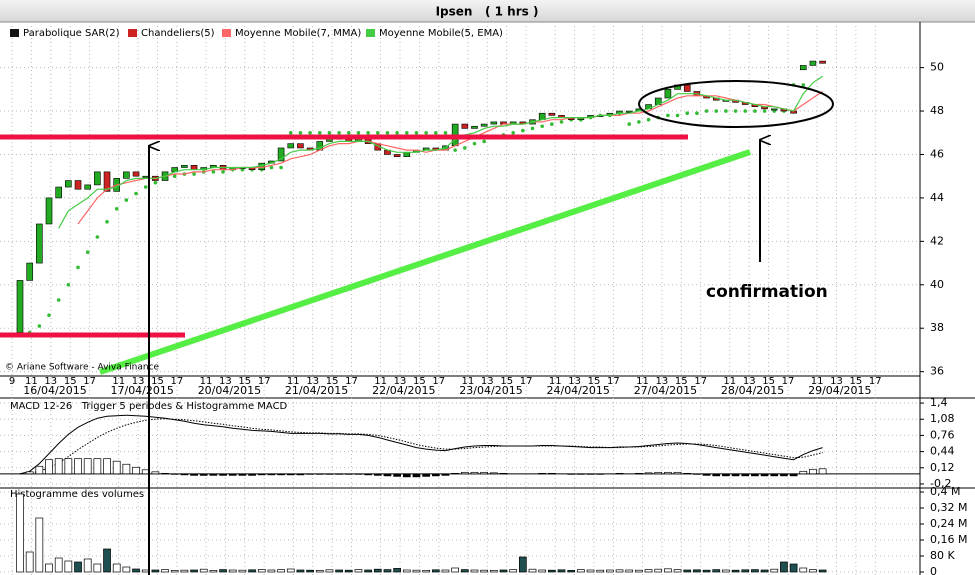  What do you see at coordinates (948, 539) in the screenshot?
I see `y-tick-label: 0,16 M` at bounding box center [948, 539].